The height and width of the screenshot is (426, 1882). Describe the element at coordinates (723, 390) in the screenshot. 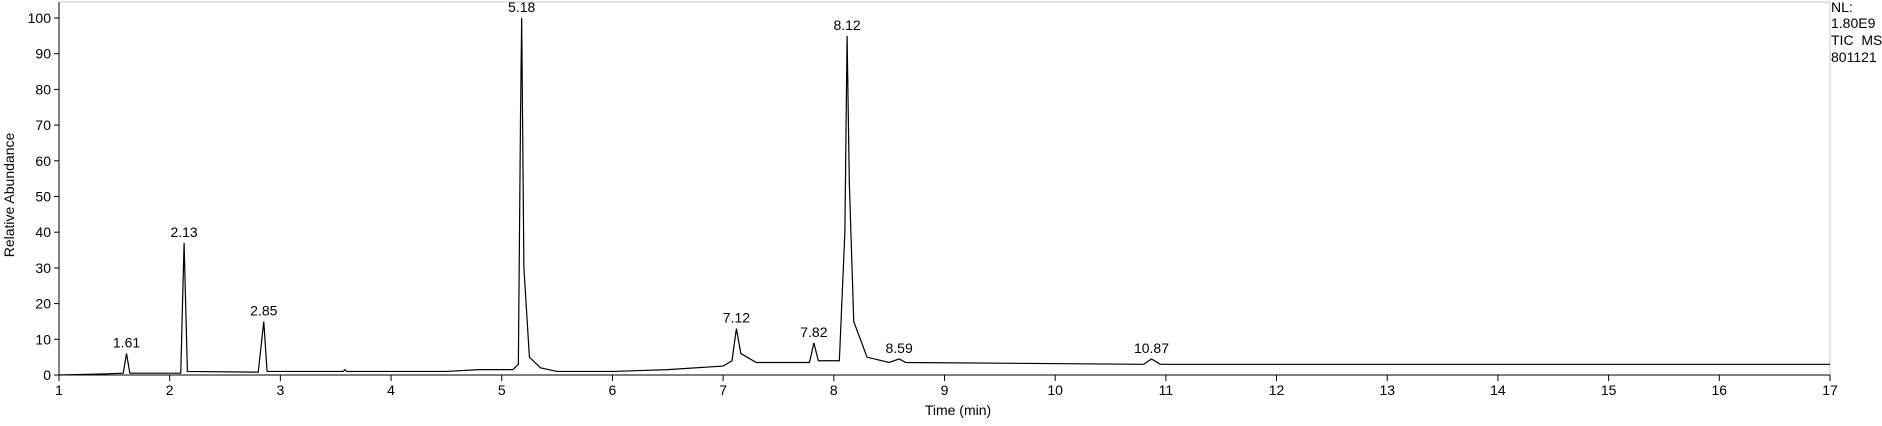

I see `x-tick-label: 7` at that location.